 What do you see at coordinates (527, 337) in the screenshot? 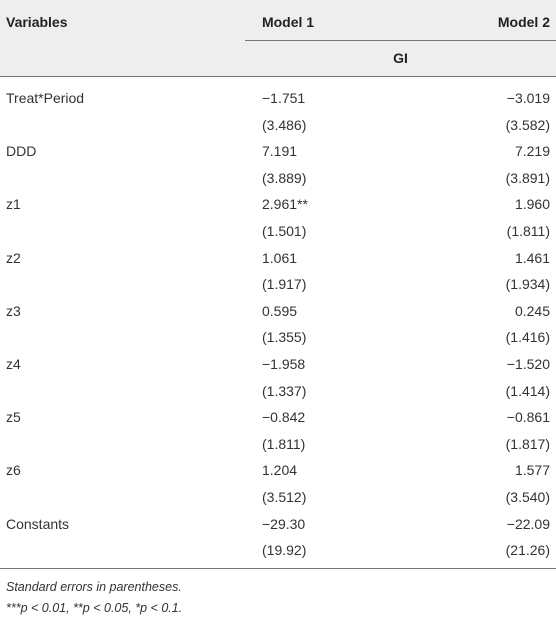
I see `model2-cell: (1.416)` at bounding box center [527, 337].